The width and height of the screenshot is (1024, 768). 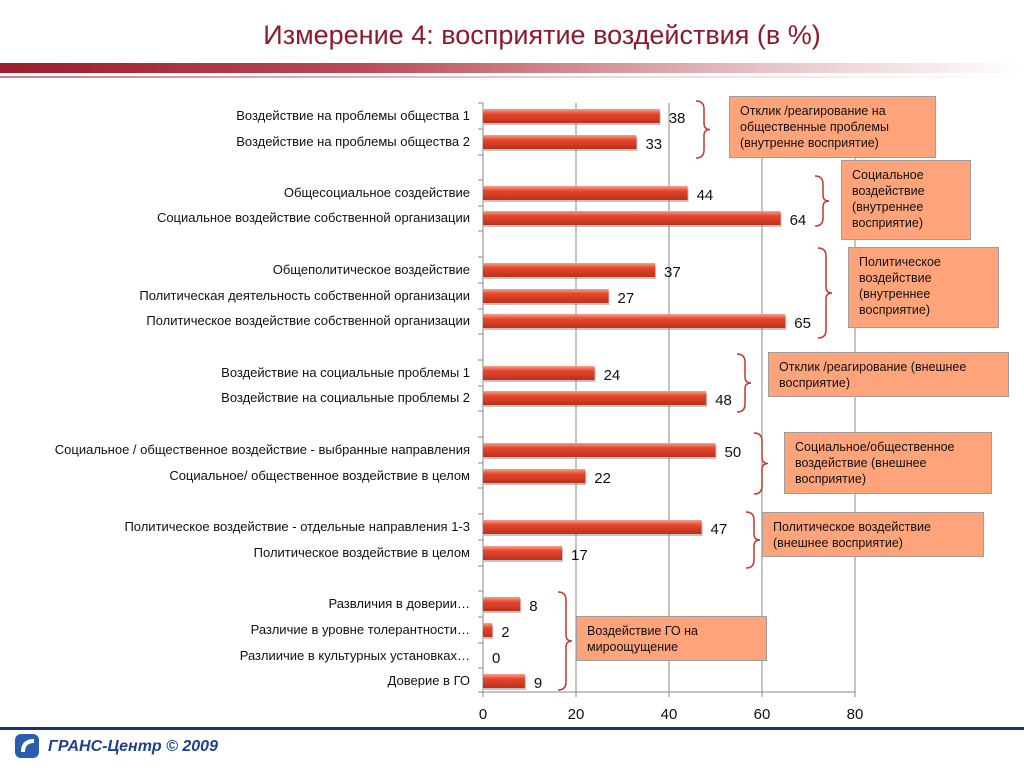 What do you see at coordinates (802, 323) in the screenshot?
I see `data-label: 65` at bounding box center [802, 323].